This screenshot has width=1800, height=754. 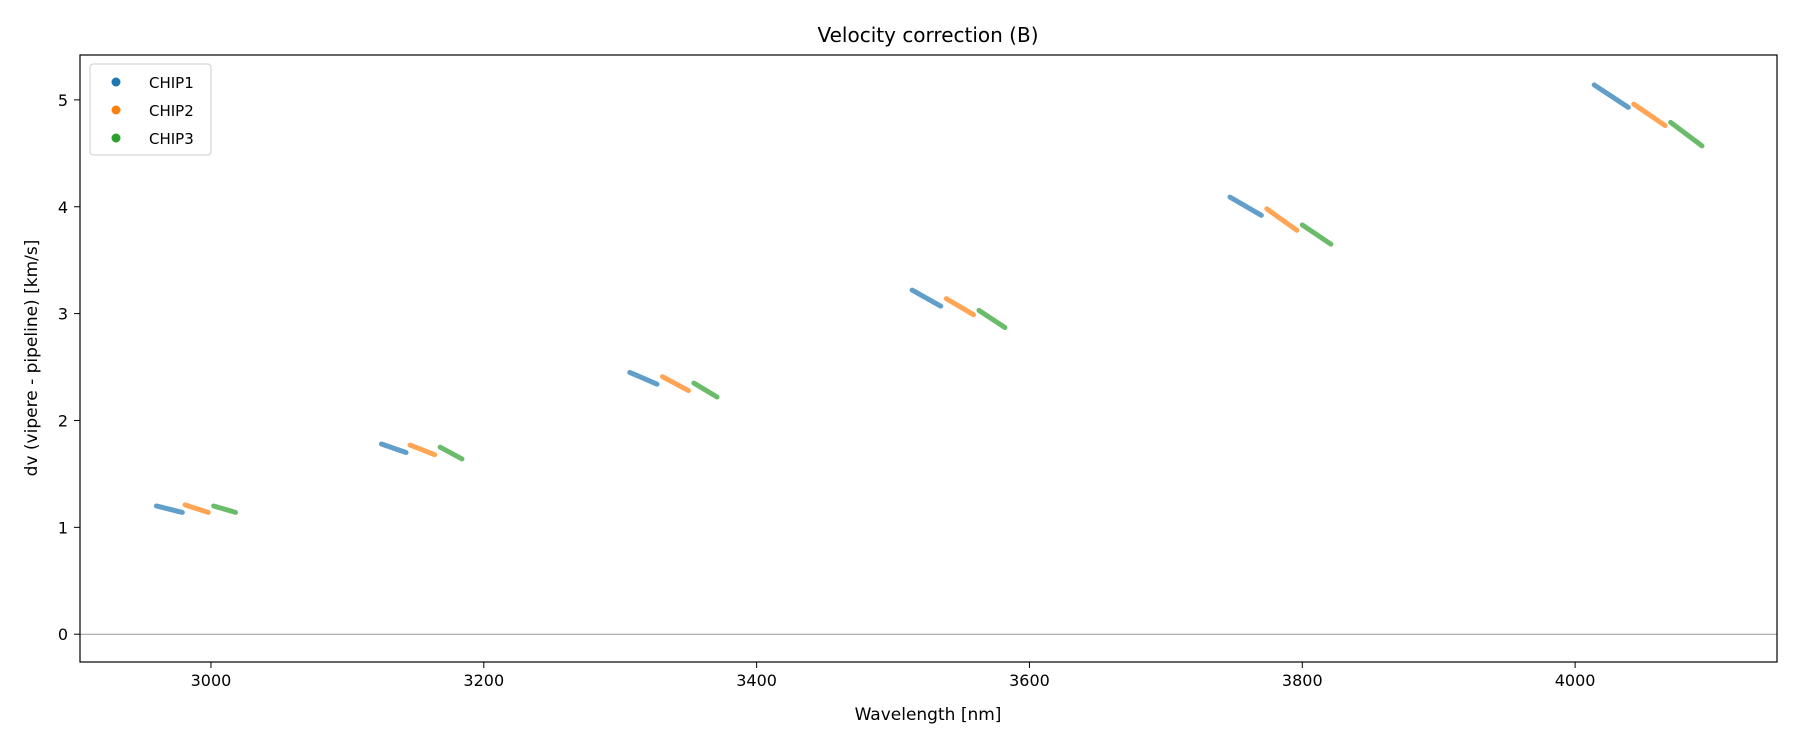 I want to click on legend-marker-chip3, so click(x=116, y=138).